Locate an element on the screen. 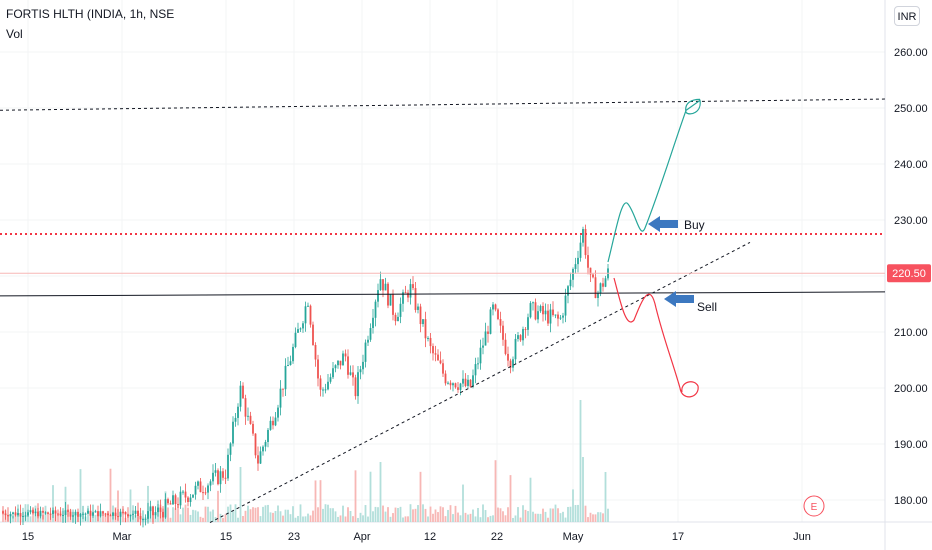 This screenshot has height=550, width=932. sell-arrow-icon is located at coordinates (679, 299).